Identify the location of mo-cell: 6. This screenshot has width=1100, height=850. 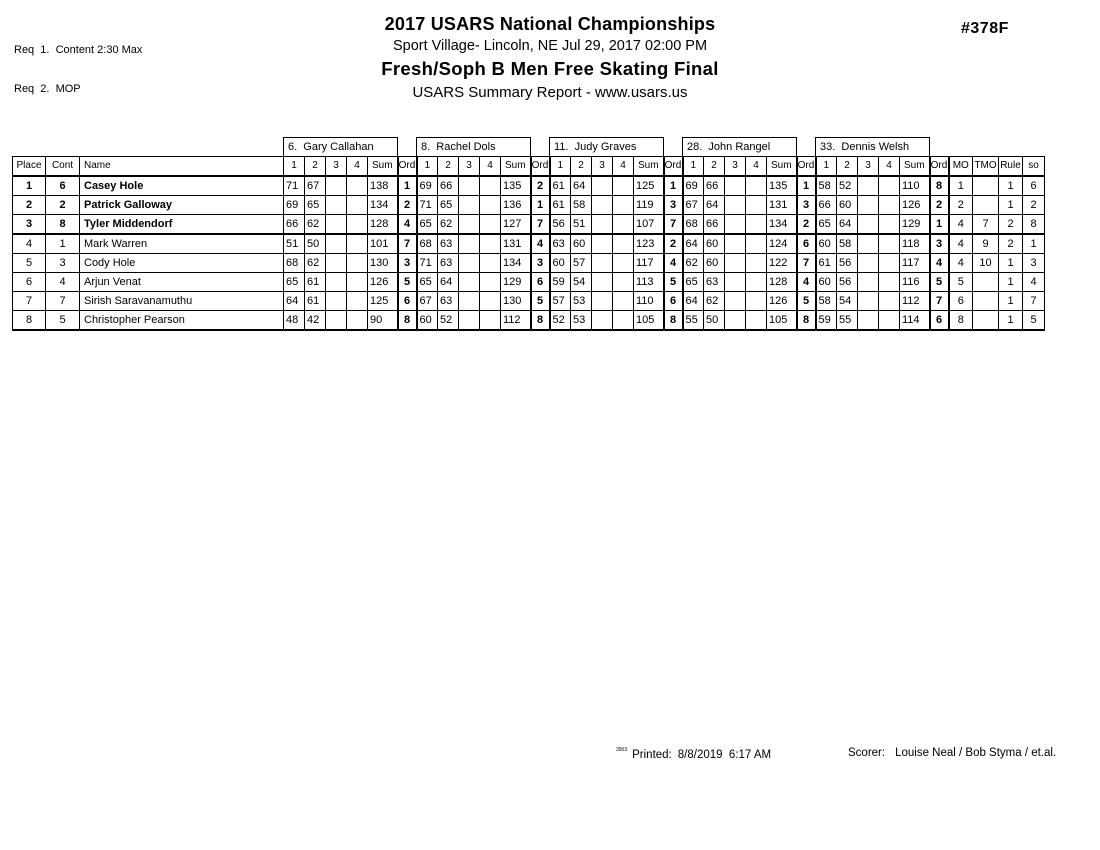
(960, 301).